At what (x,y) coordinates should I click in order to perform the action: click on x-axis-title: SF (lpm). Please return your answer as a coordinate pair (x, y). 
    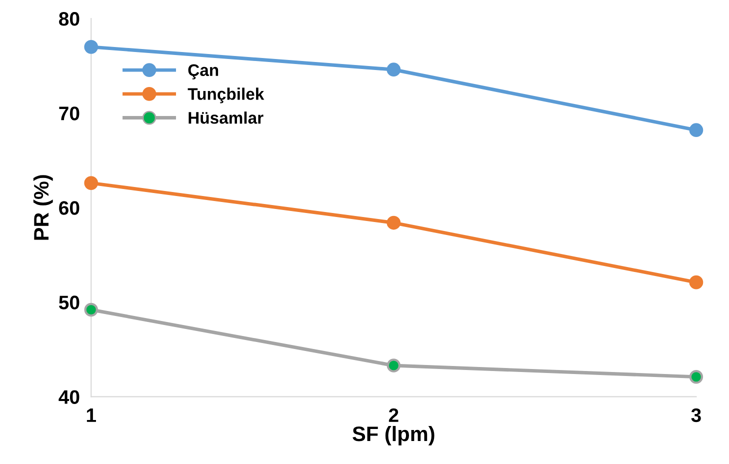
    Looking at the image, I should click on (393, 436).